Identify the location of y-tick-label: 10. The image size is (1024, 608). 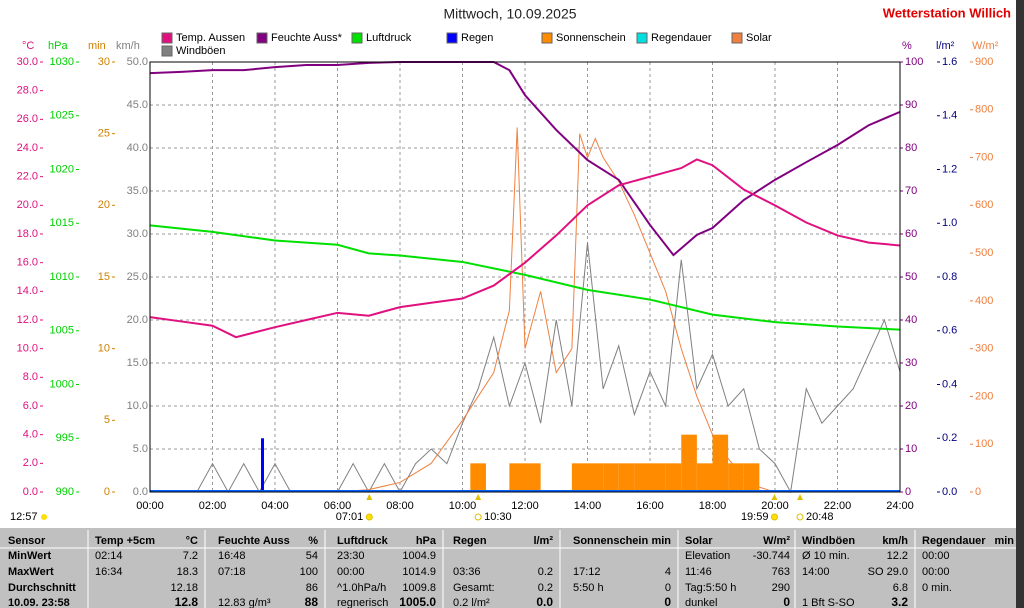
(104, 349).